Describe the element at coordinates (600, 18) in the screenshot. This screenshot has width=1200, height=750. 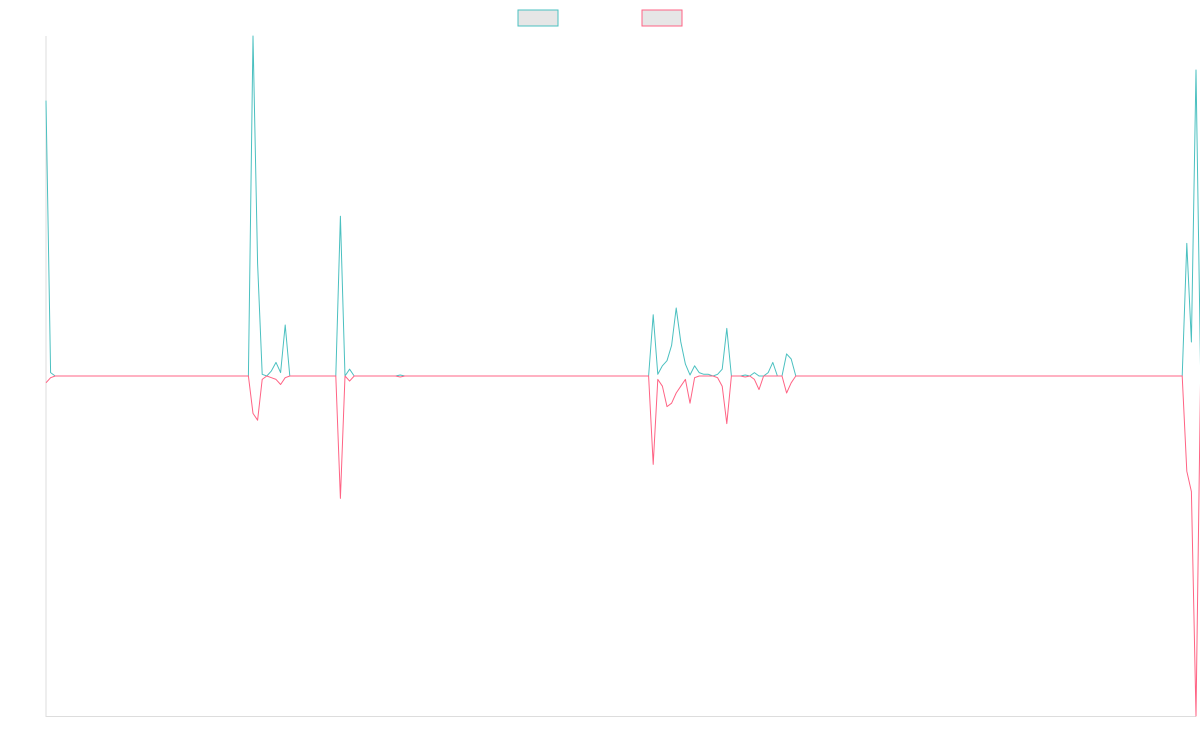
I see `legend` at that location.